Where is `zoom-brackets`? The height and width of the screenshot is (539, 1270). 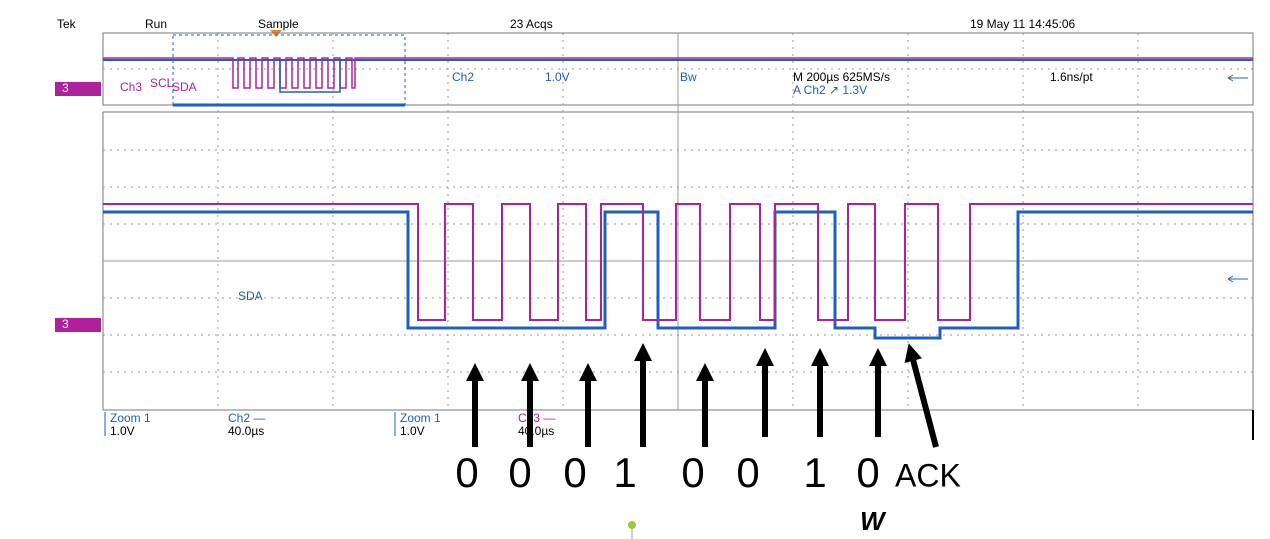 zoom-brackets is located at coordinates (250, 424).